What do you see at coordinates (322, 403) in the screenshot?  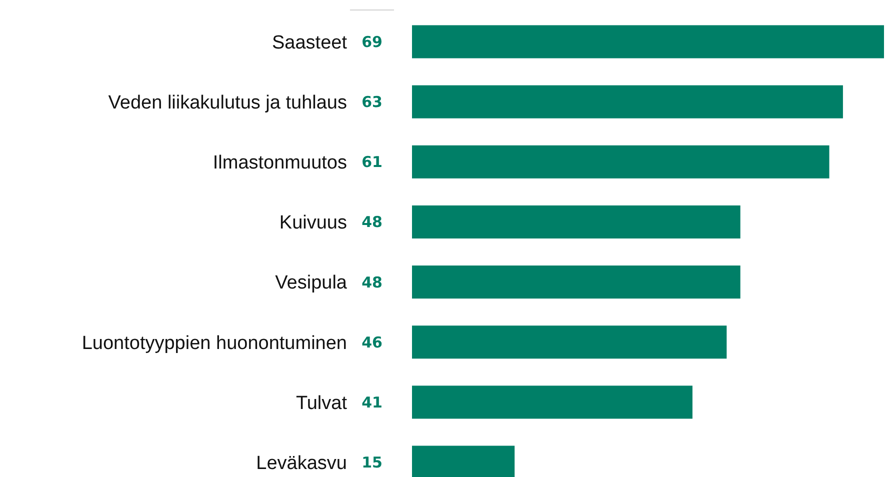 I see `y-tick-label: Tulvat` at bounding box center [322, 403].